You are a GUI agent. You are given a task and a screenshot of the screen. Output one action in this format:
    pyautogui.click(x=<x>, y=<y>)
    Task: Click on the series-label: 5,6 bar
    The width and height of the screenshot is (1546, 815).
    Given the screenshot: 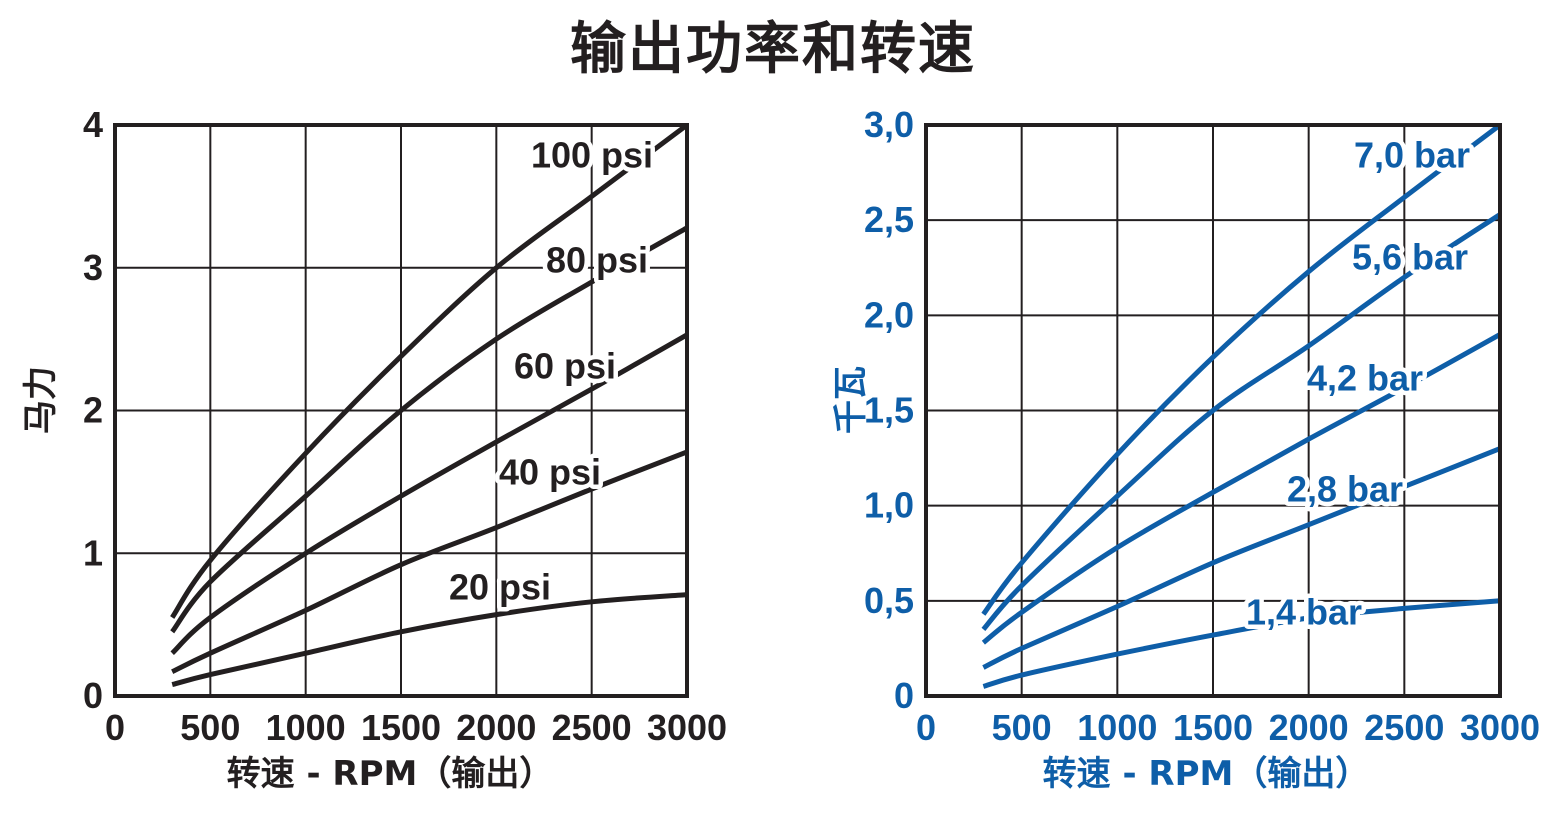 What is the action you would take?
    pyautogui.click(x=1410, y=257)
    